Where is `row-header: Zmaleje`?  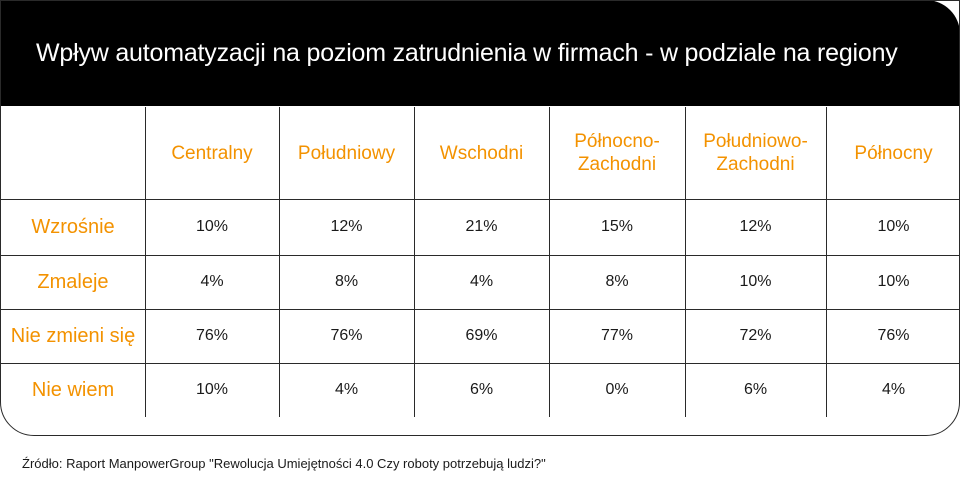
row-header: Zmaleje is located at coordinates (73, 282).